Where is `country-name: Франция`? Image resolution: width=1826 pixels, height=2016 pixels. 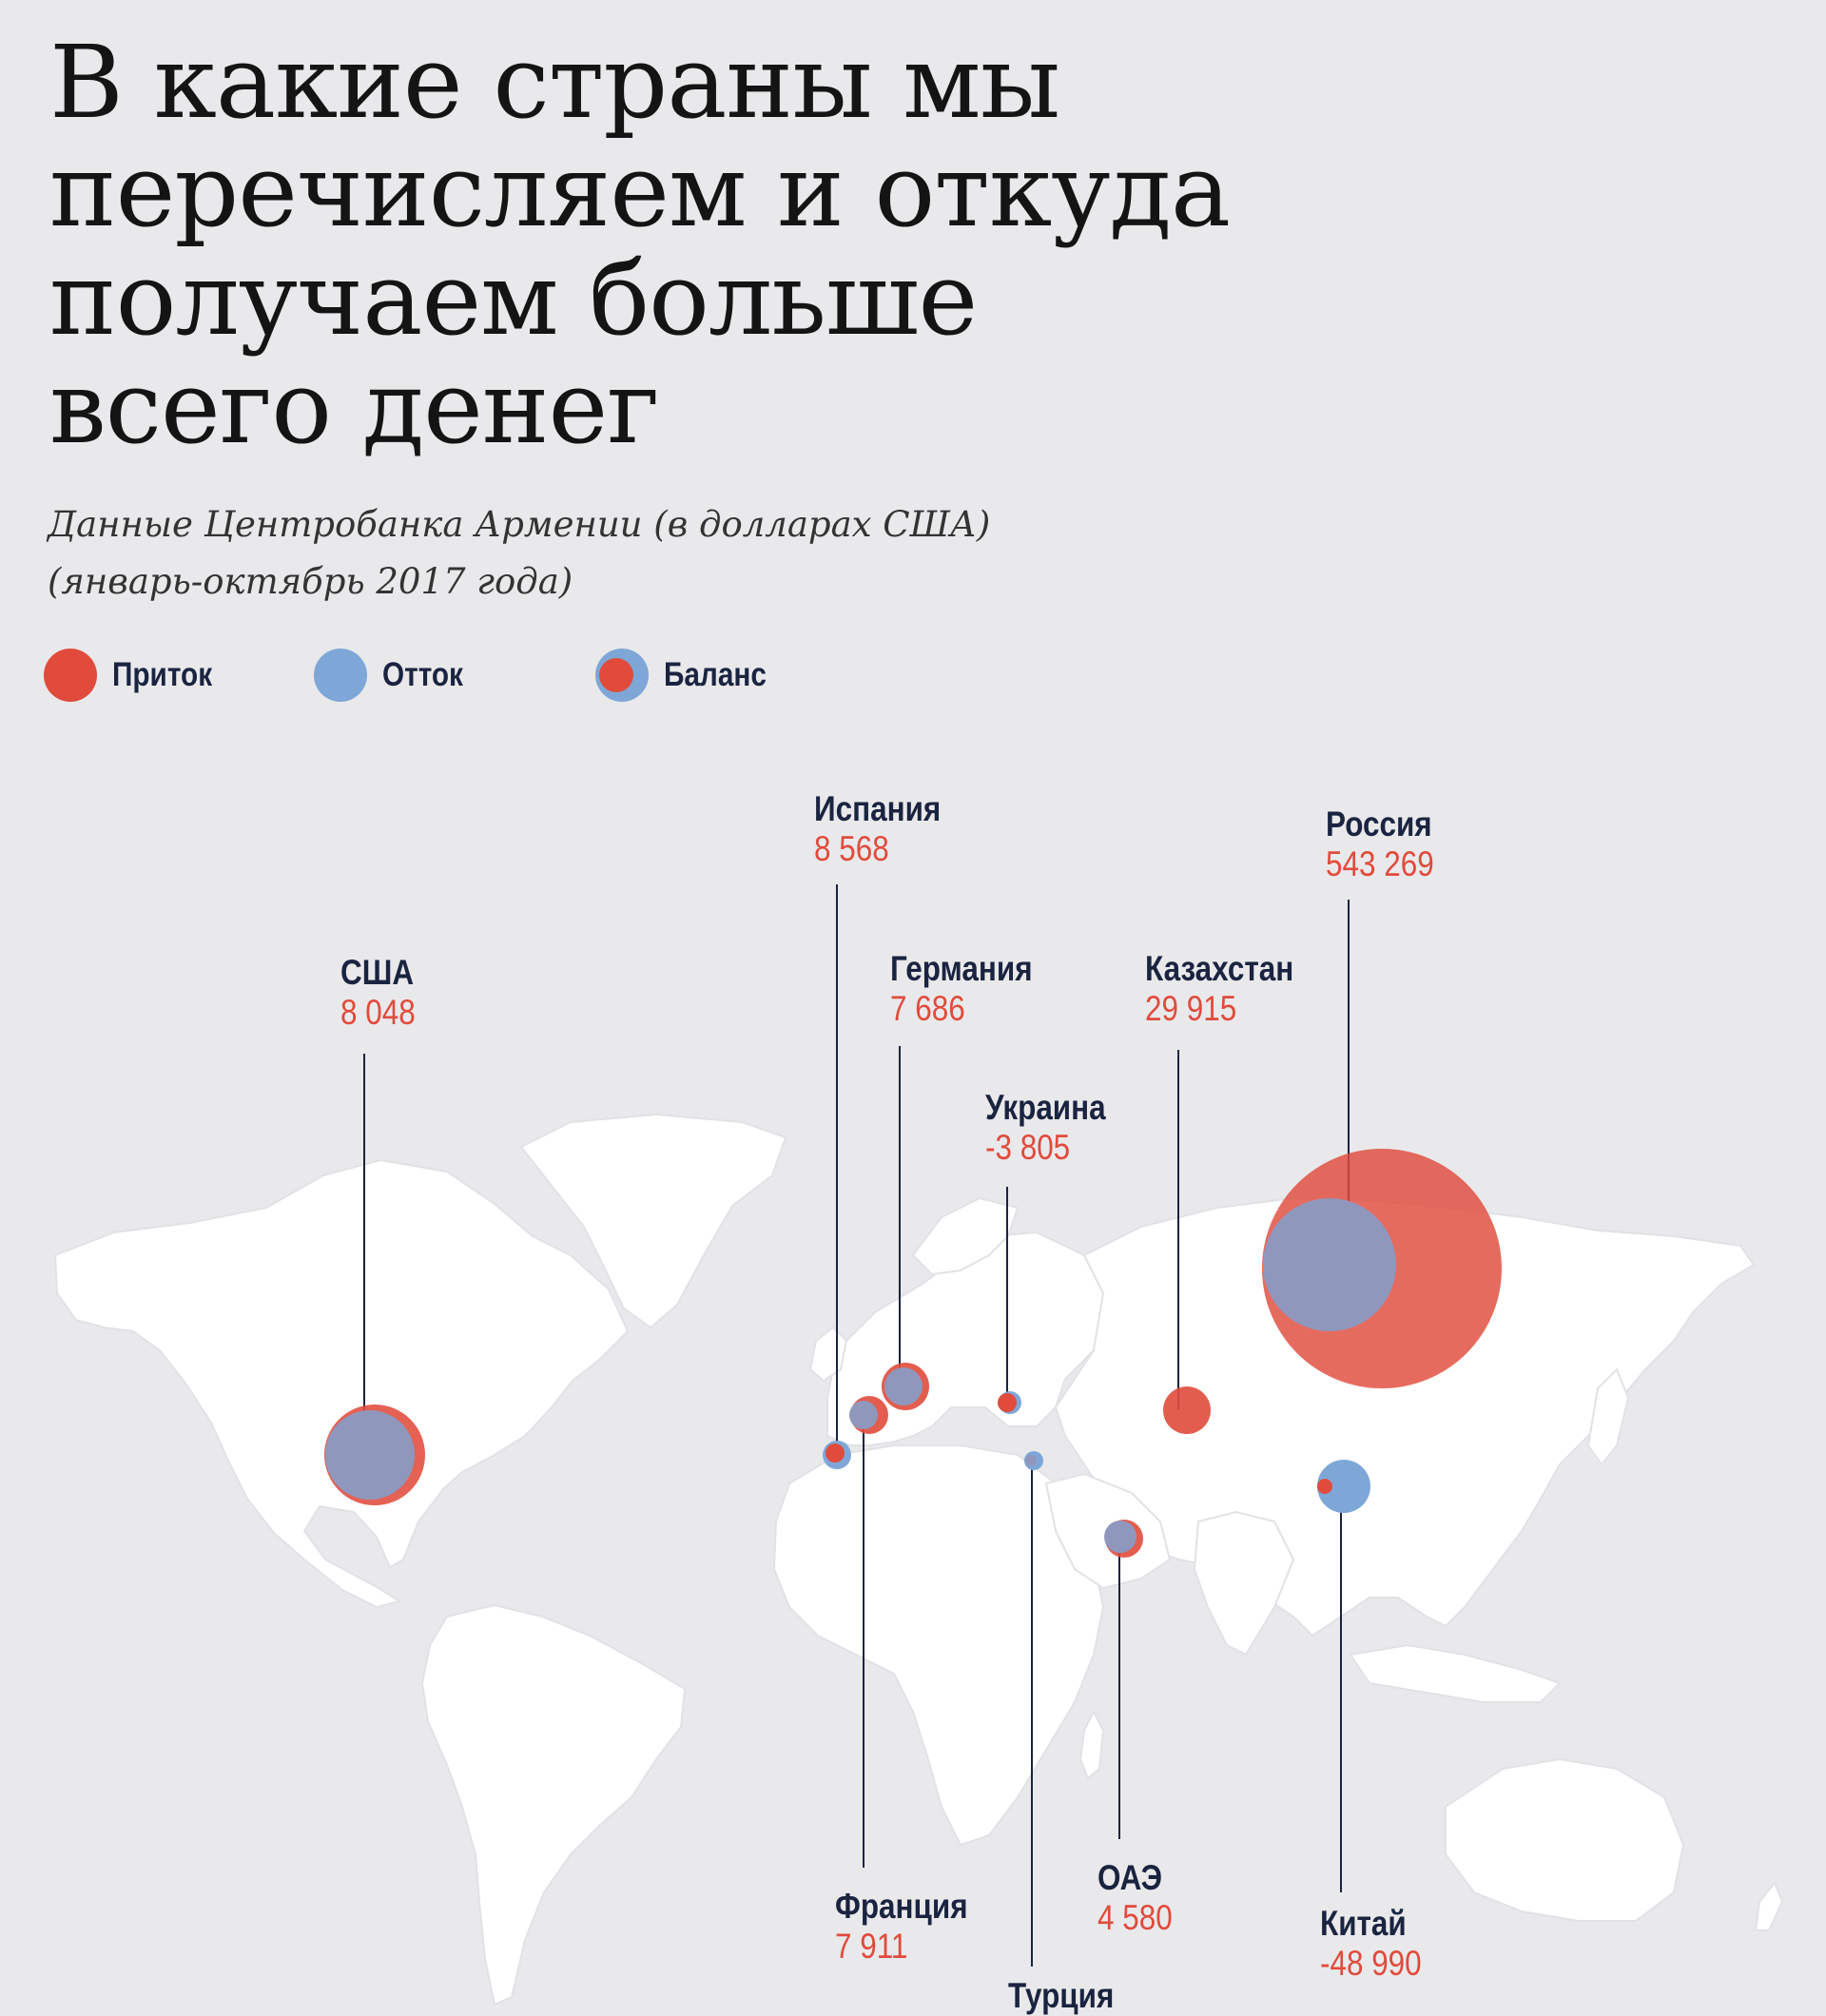 country-name: Франция is located at coordinates (901, 1907).